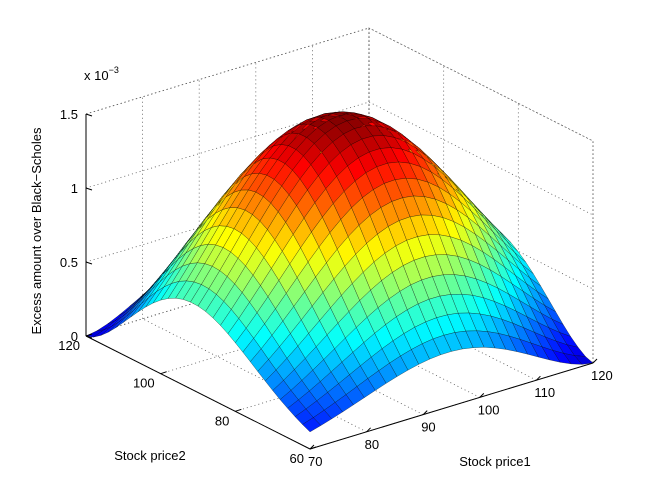 The height and width of the screenshot is (492, 654). What do you see at coordinates (489, 409) in the screenshot?
I see `x-tick-label: 100` at bounding box center [489, 409].